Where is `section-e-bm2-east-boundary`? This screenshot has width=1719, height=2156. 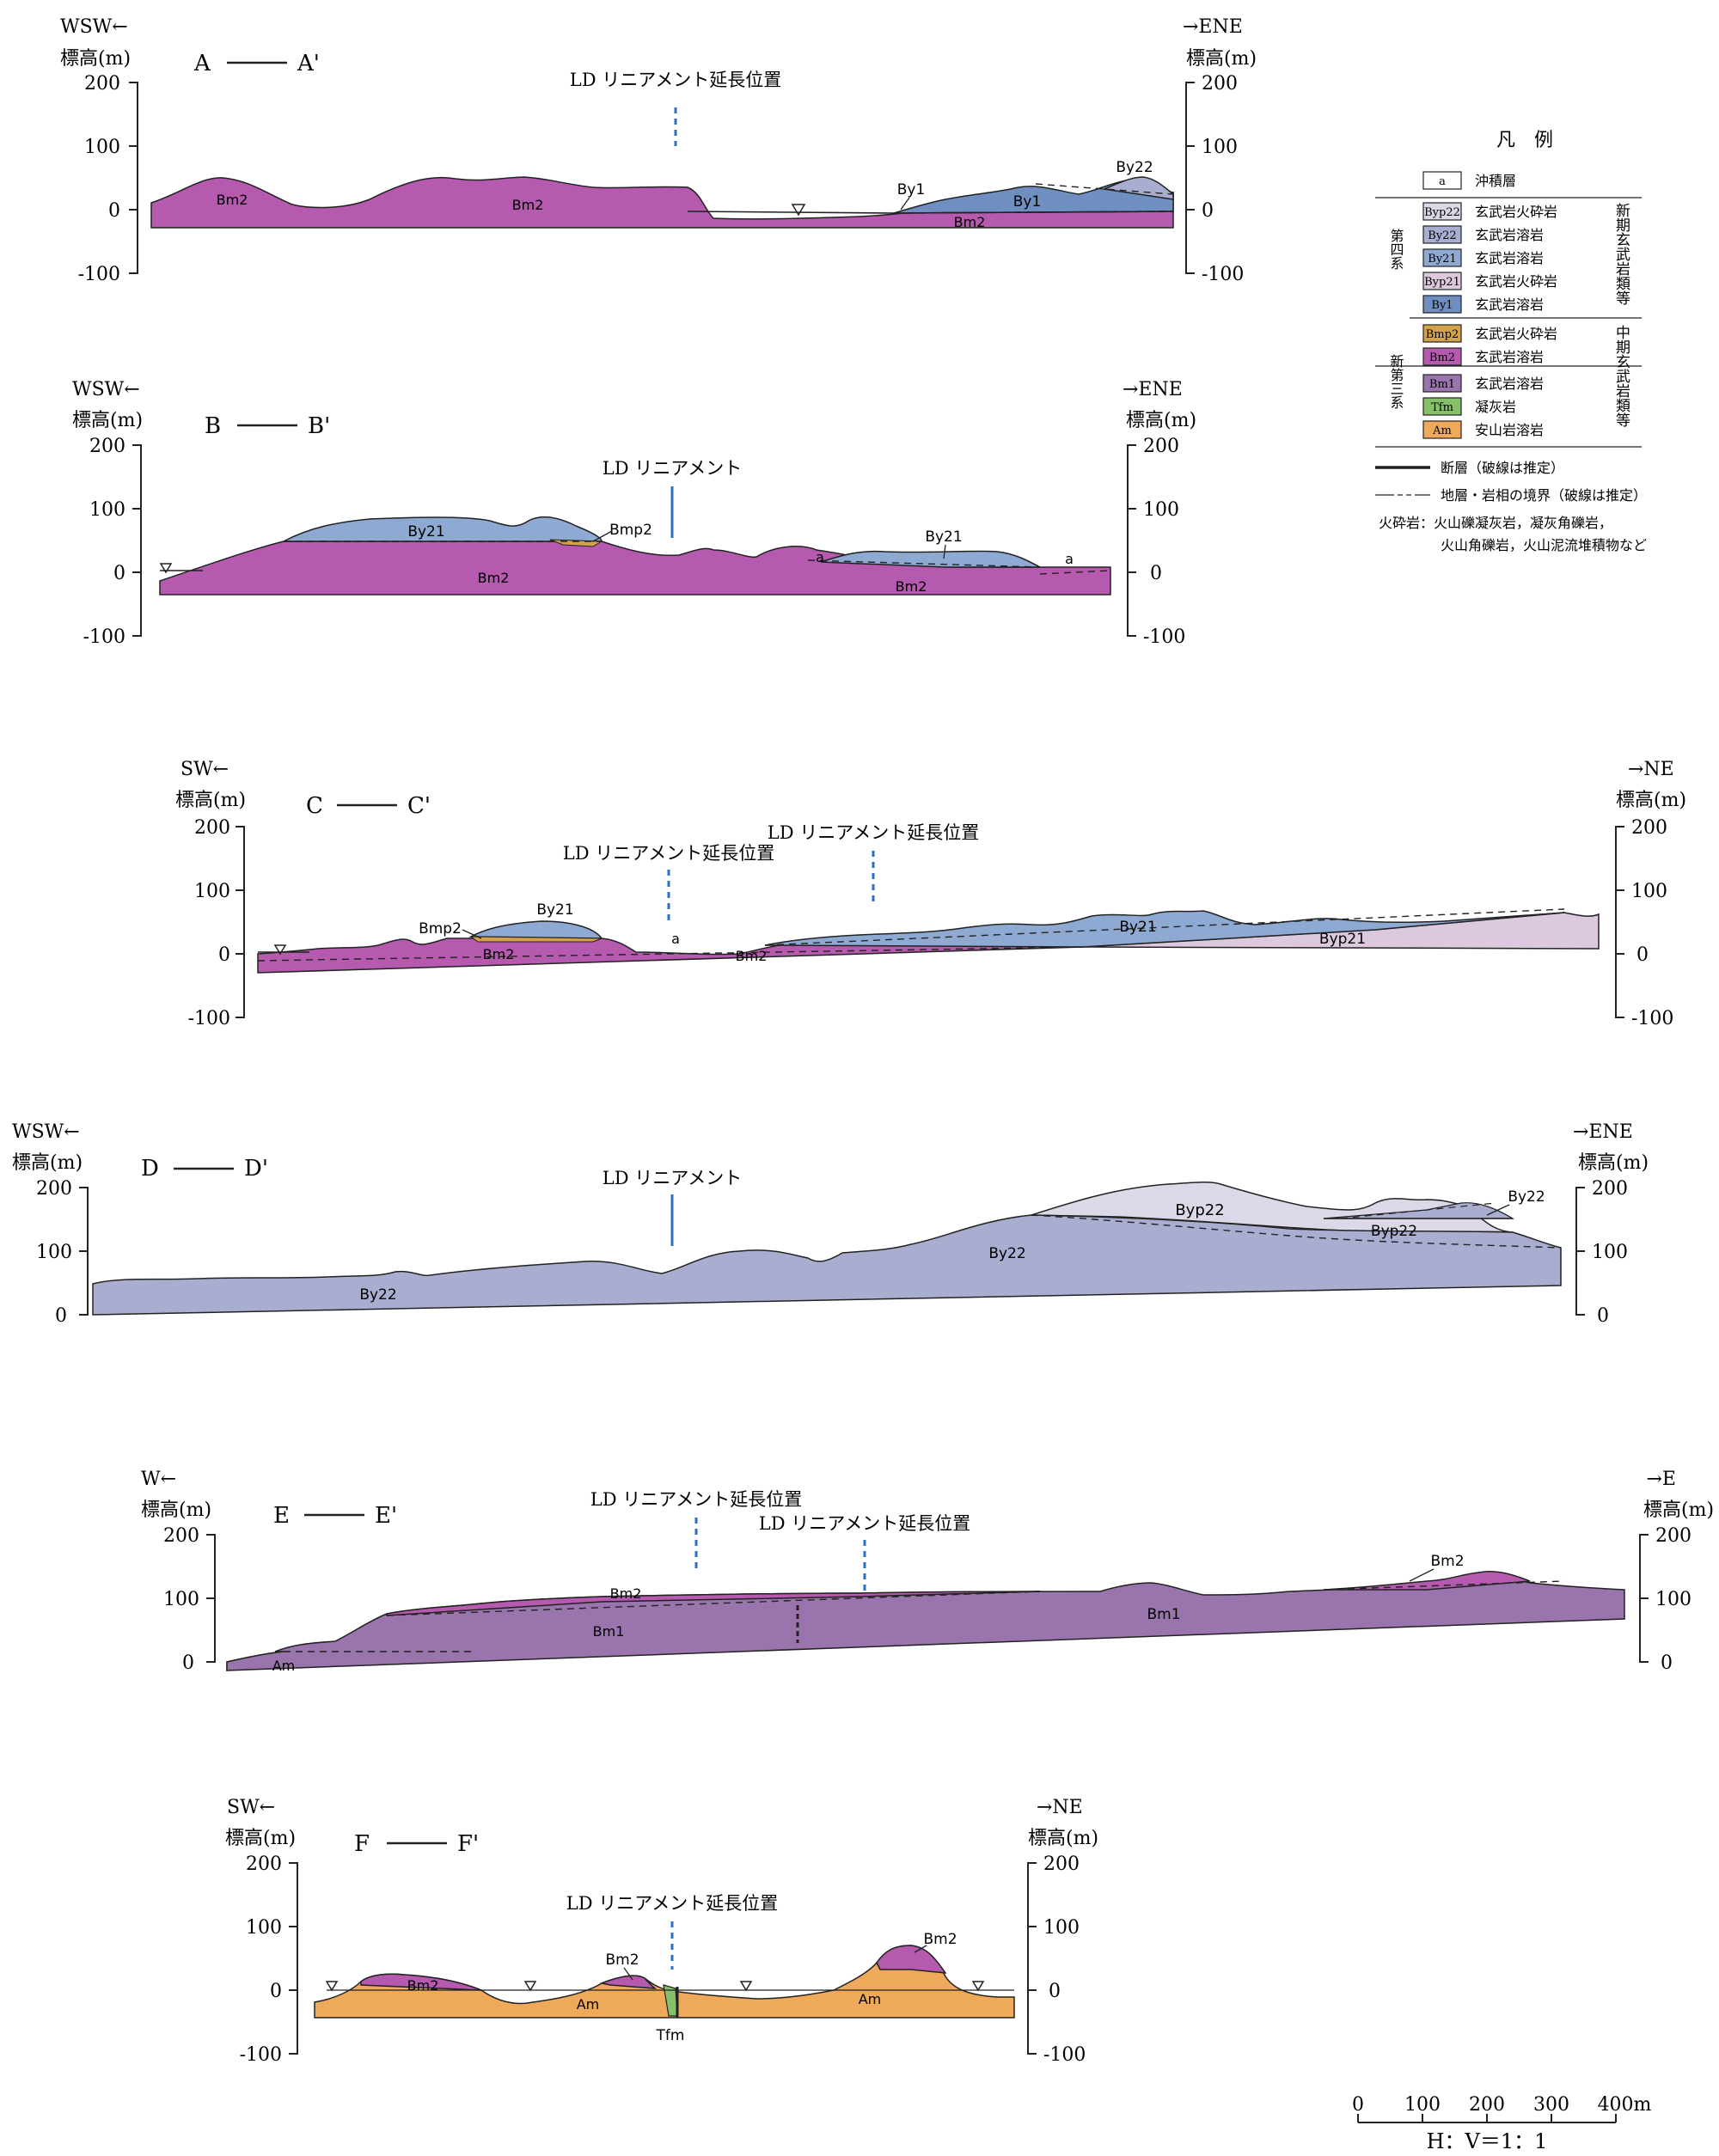
section-e-bm2-east-boundary is located at coordinates (1444, 1585).